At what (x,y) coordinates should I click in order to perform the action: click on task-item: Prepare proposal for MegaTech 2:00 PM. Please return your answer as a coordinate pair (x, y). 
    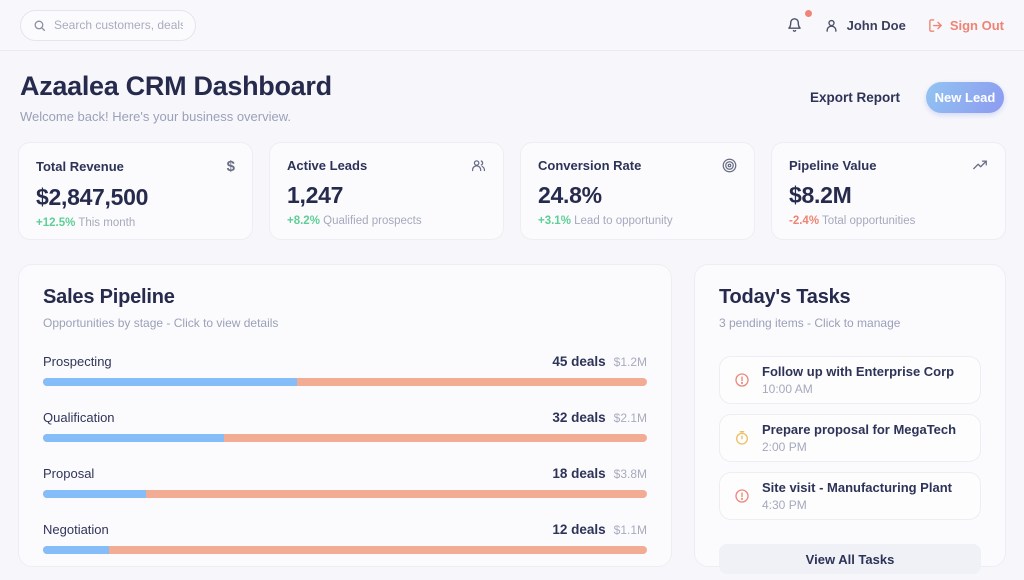
    Looking at the image, I should click on (850, 438).